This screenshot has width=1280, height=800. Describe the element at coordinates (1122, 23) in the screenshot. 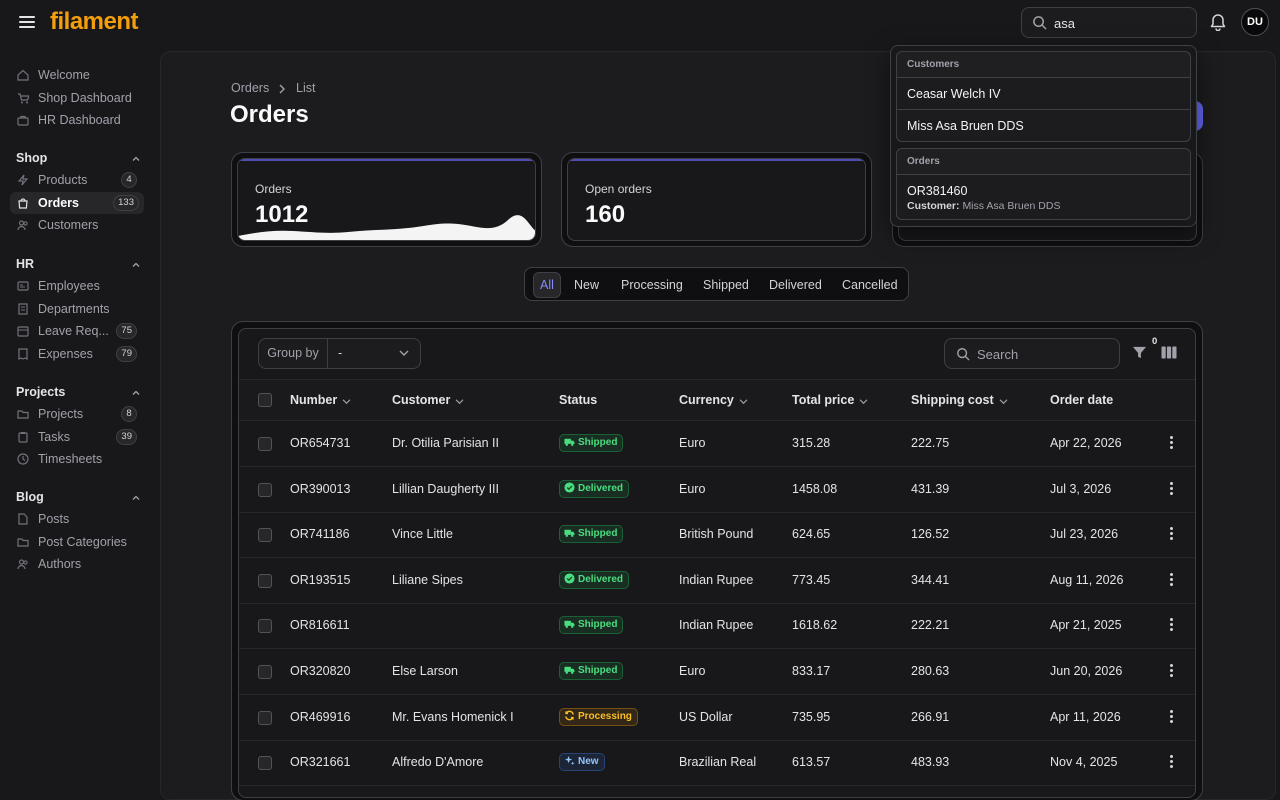

I see `global-search-input` at that location.